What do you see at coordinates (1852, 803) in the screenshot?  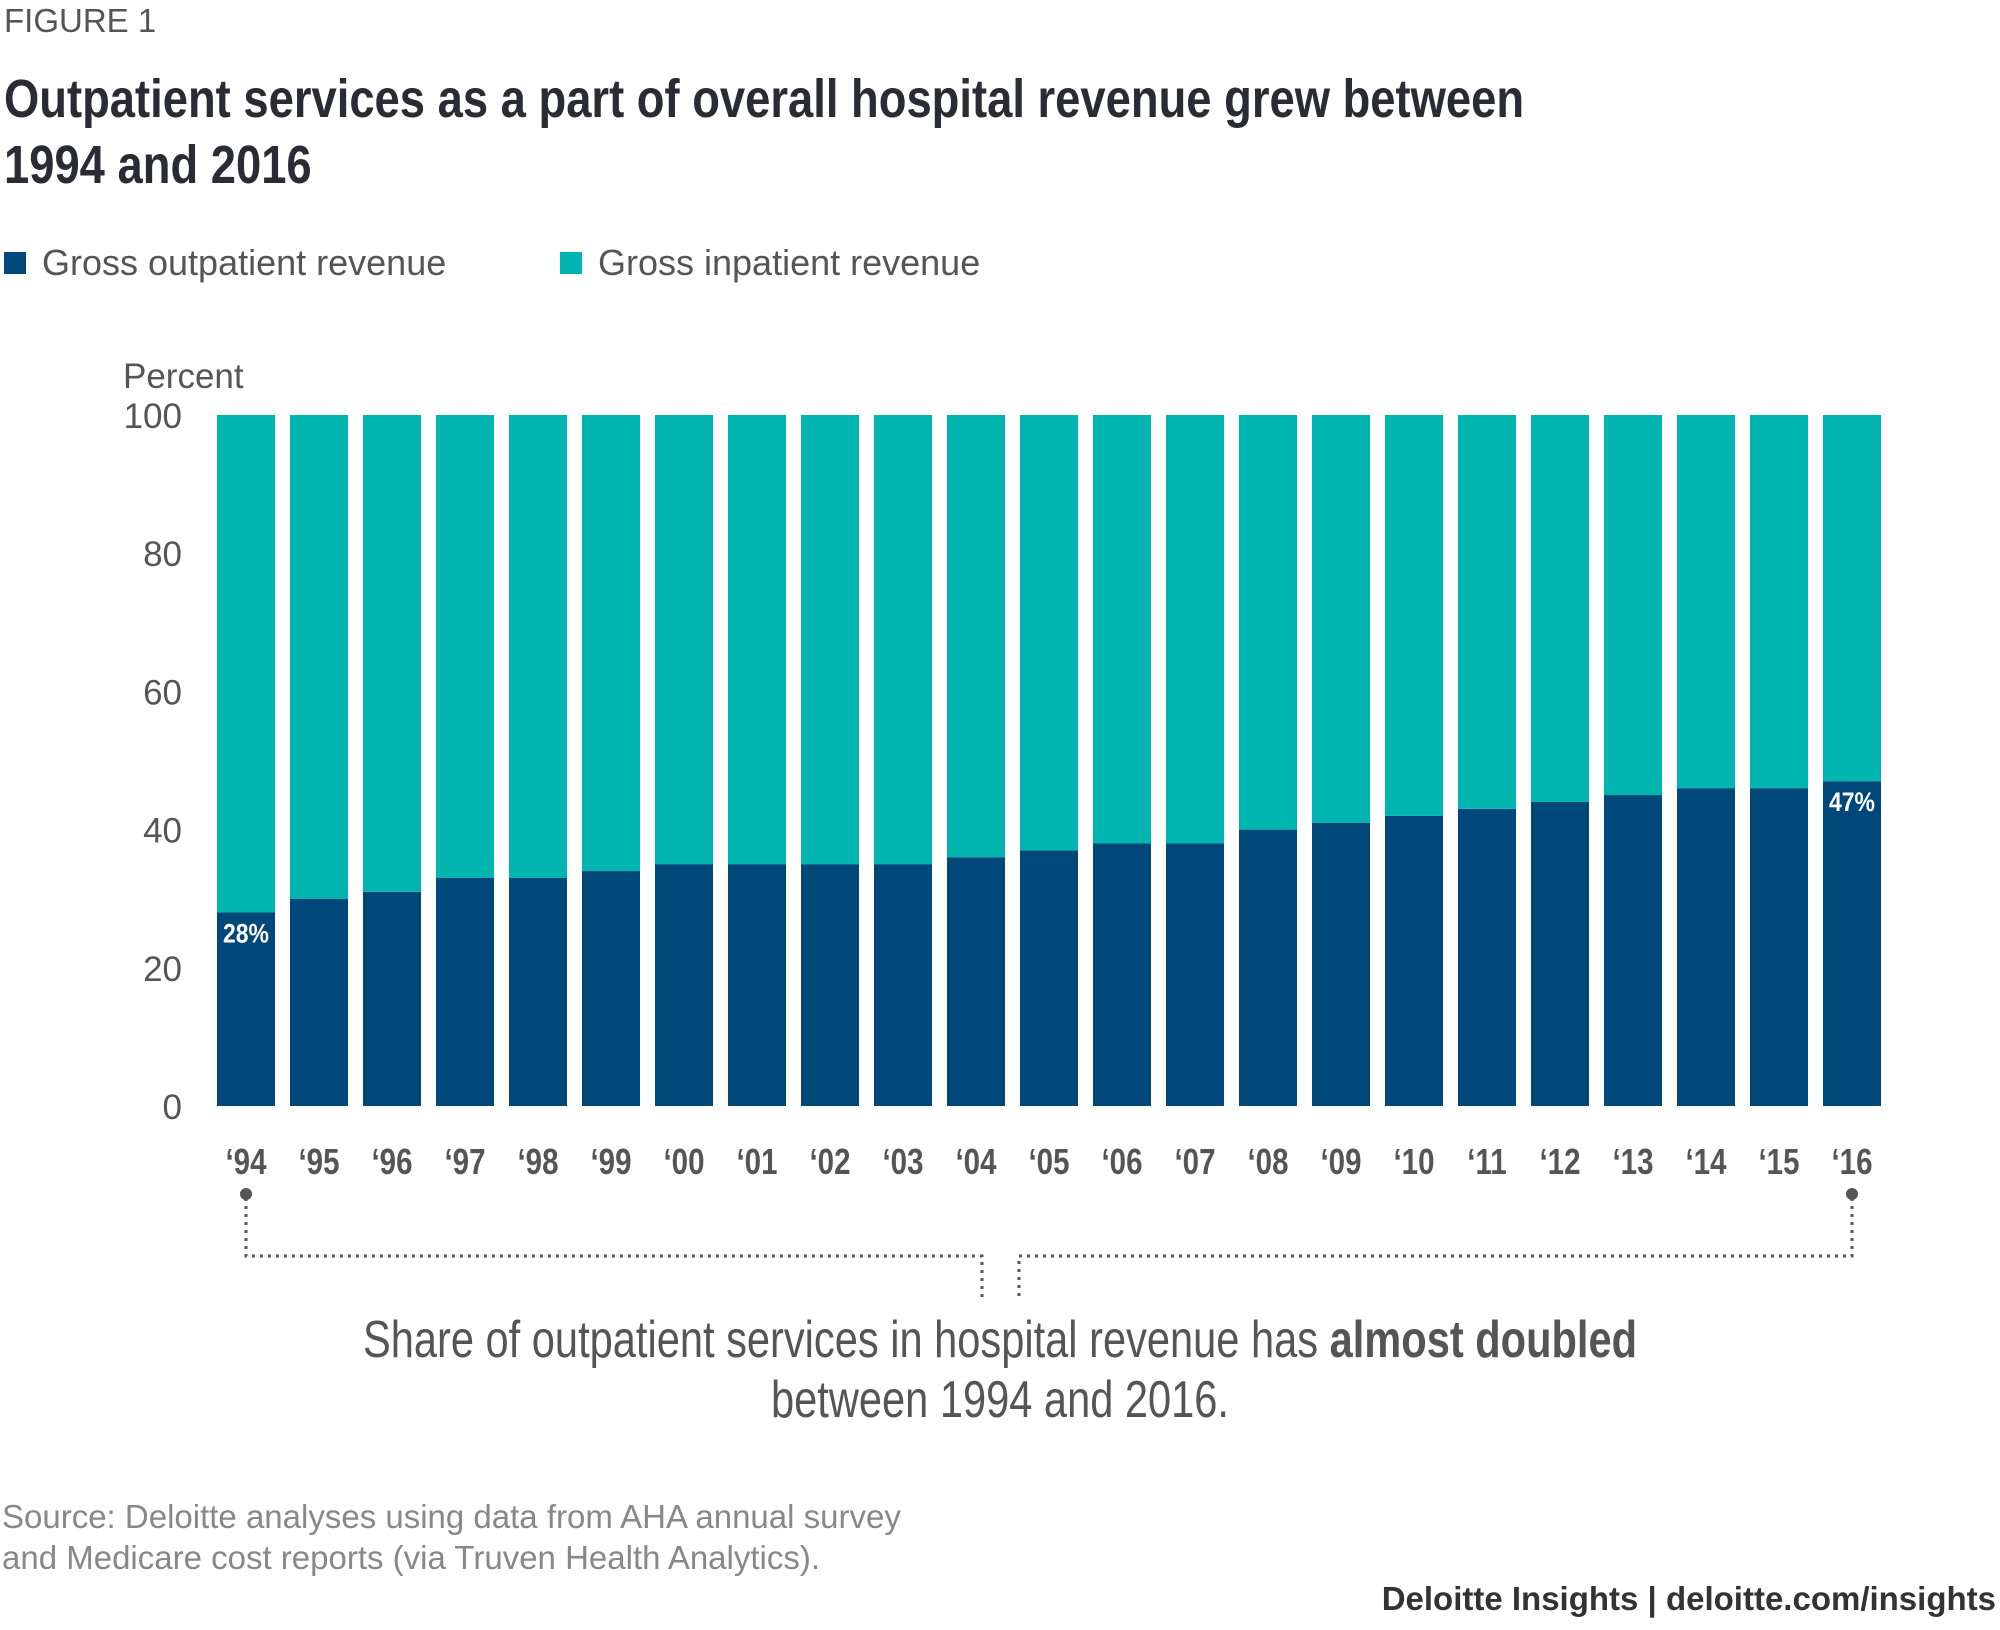 I see `data-label: 47%` at bounding box center [1852, 803].